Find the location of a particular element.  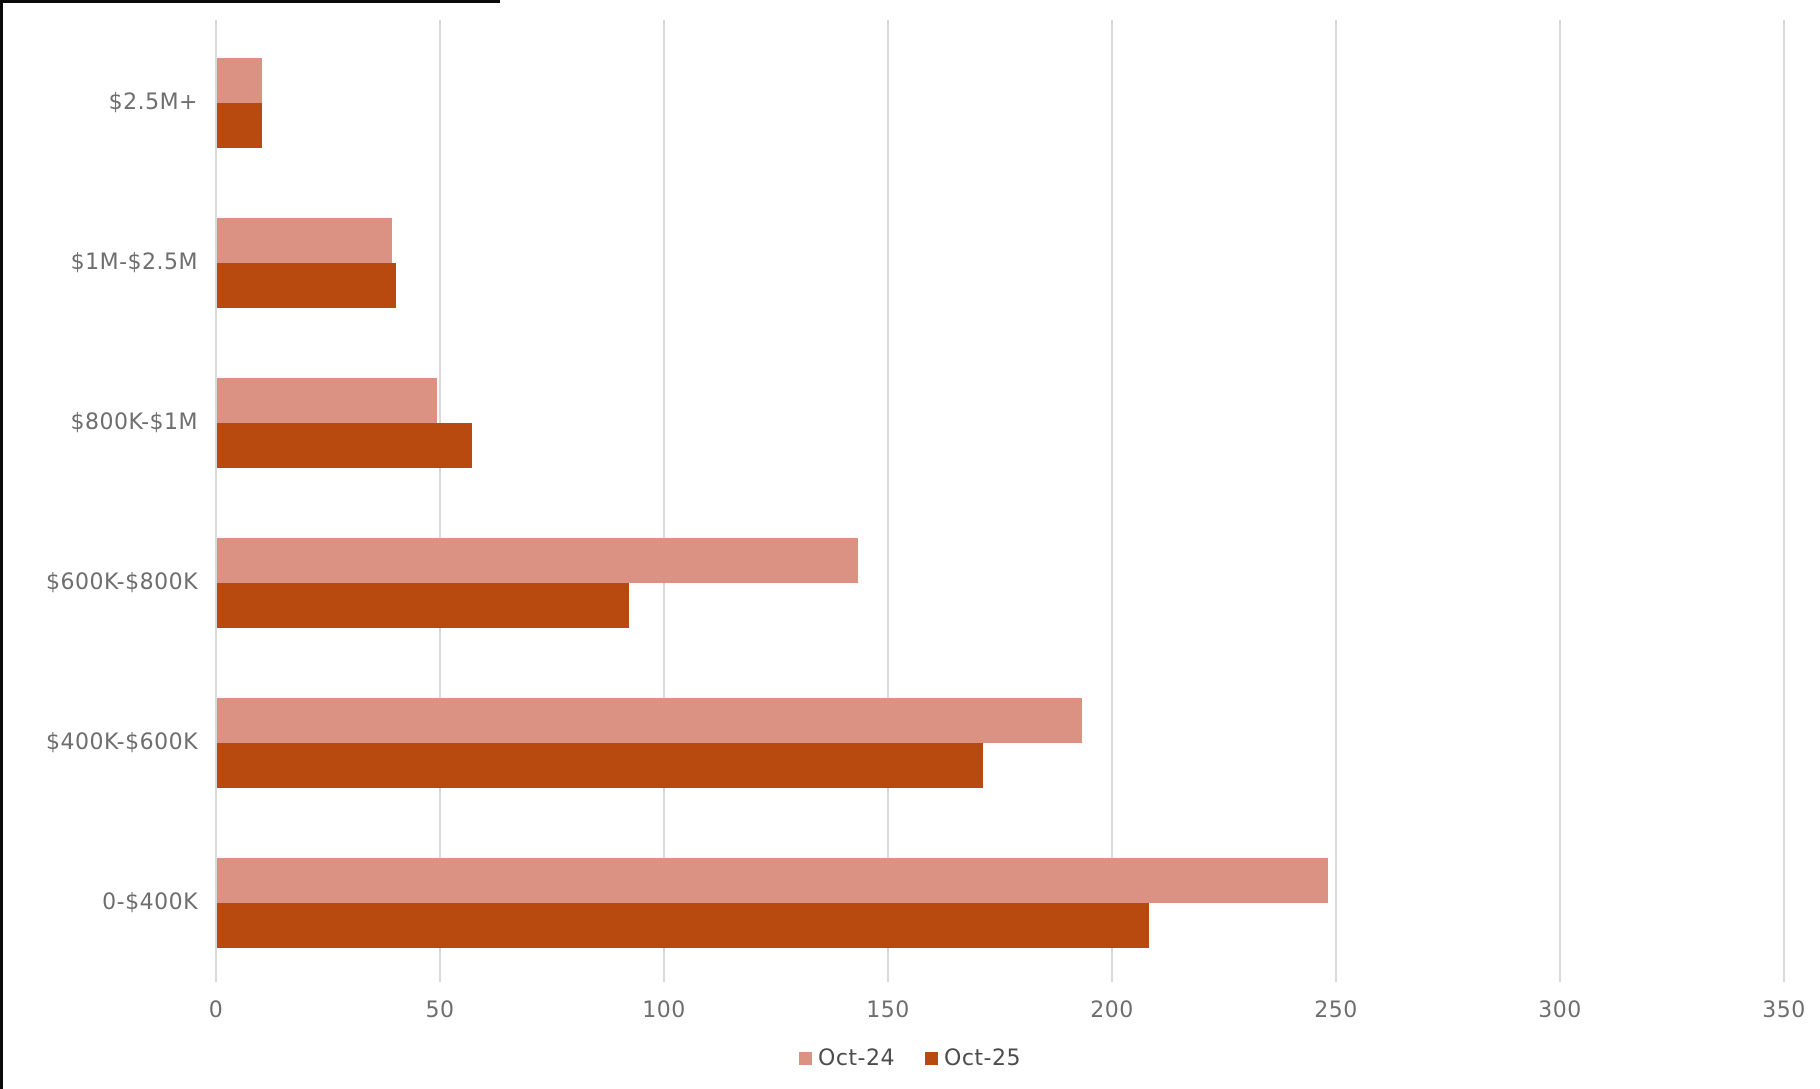

x-tick-label: 0 is located at coordinates (216, 1010).